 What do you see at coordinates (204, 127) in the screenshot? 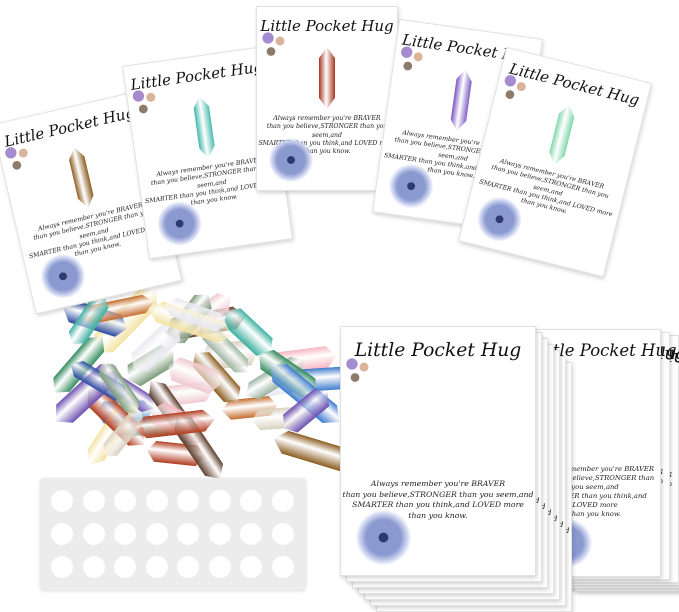
I see `crystal-turquoise` at bounding box center [204, 127].